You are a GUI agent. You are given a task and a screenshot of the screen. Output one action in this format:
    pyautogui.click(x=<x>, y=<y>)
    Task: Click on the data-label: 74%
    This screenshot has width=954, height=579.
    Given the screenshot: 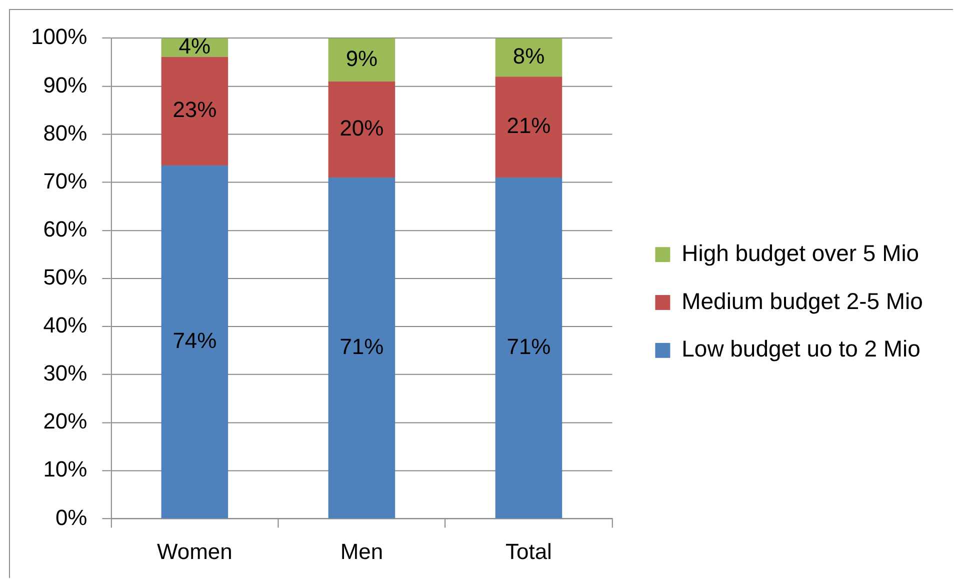 What is the action you would take?
    pyautogui.click(x=194, y=340)
    